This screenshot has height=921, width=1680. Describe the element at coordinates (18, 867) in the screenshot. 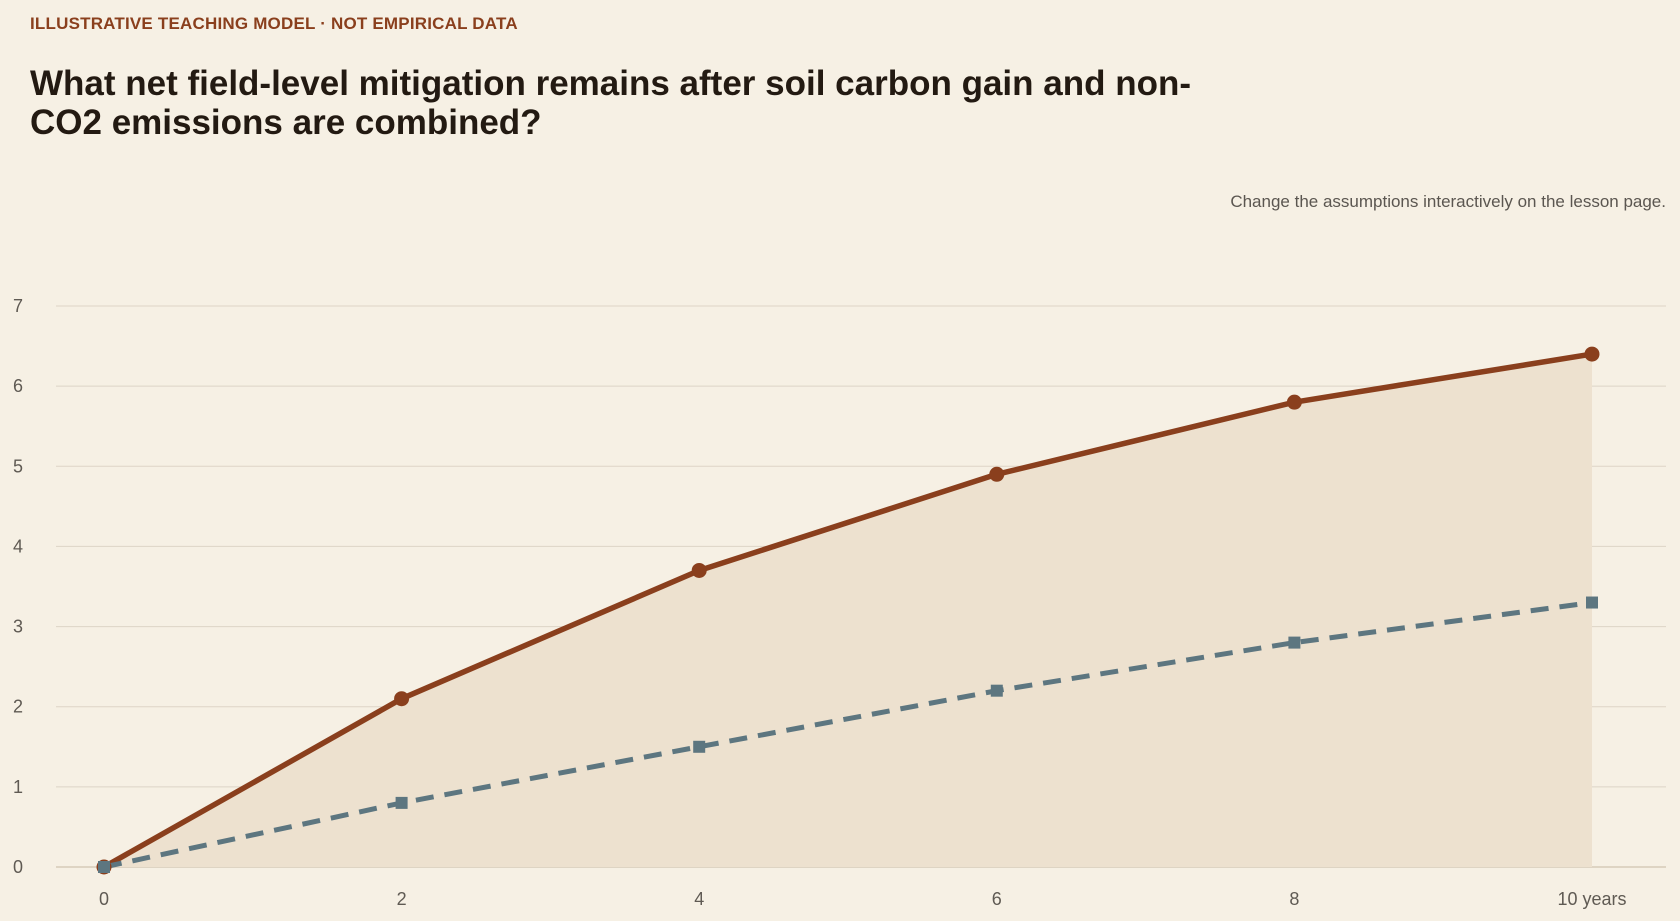

I see `y-tick-label-0: 0` at that location.